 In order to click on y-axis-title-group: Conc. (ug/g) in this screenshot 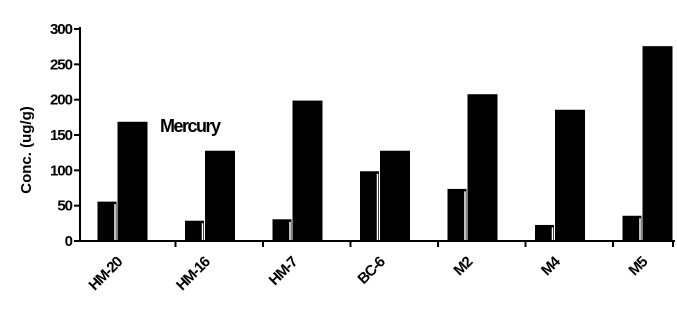, I will do `click(26, 149)`.